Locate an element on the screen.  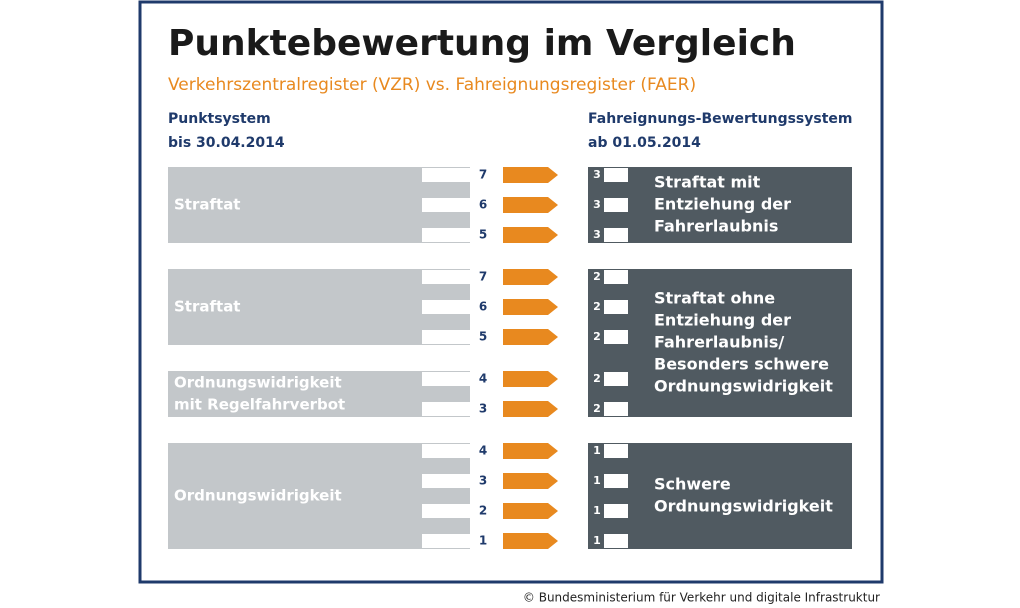
old-points: 2 is located at coordinates (483, 511).